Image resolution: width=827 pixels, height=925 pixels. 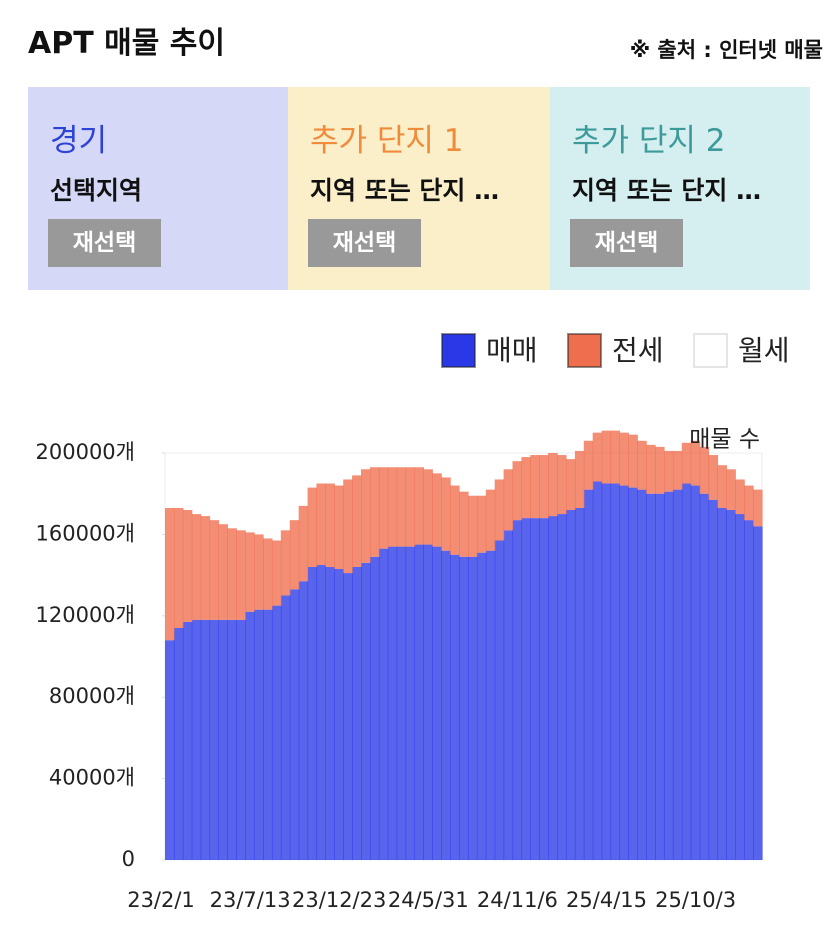 What do you see at coordinates (92, 696) in the screenshot?
I see `y-tick-label: 80000개` at bounding box center [92, 696].